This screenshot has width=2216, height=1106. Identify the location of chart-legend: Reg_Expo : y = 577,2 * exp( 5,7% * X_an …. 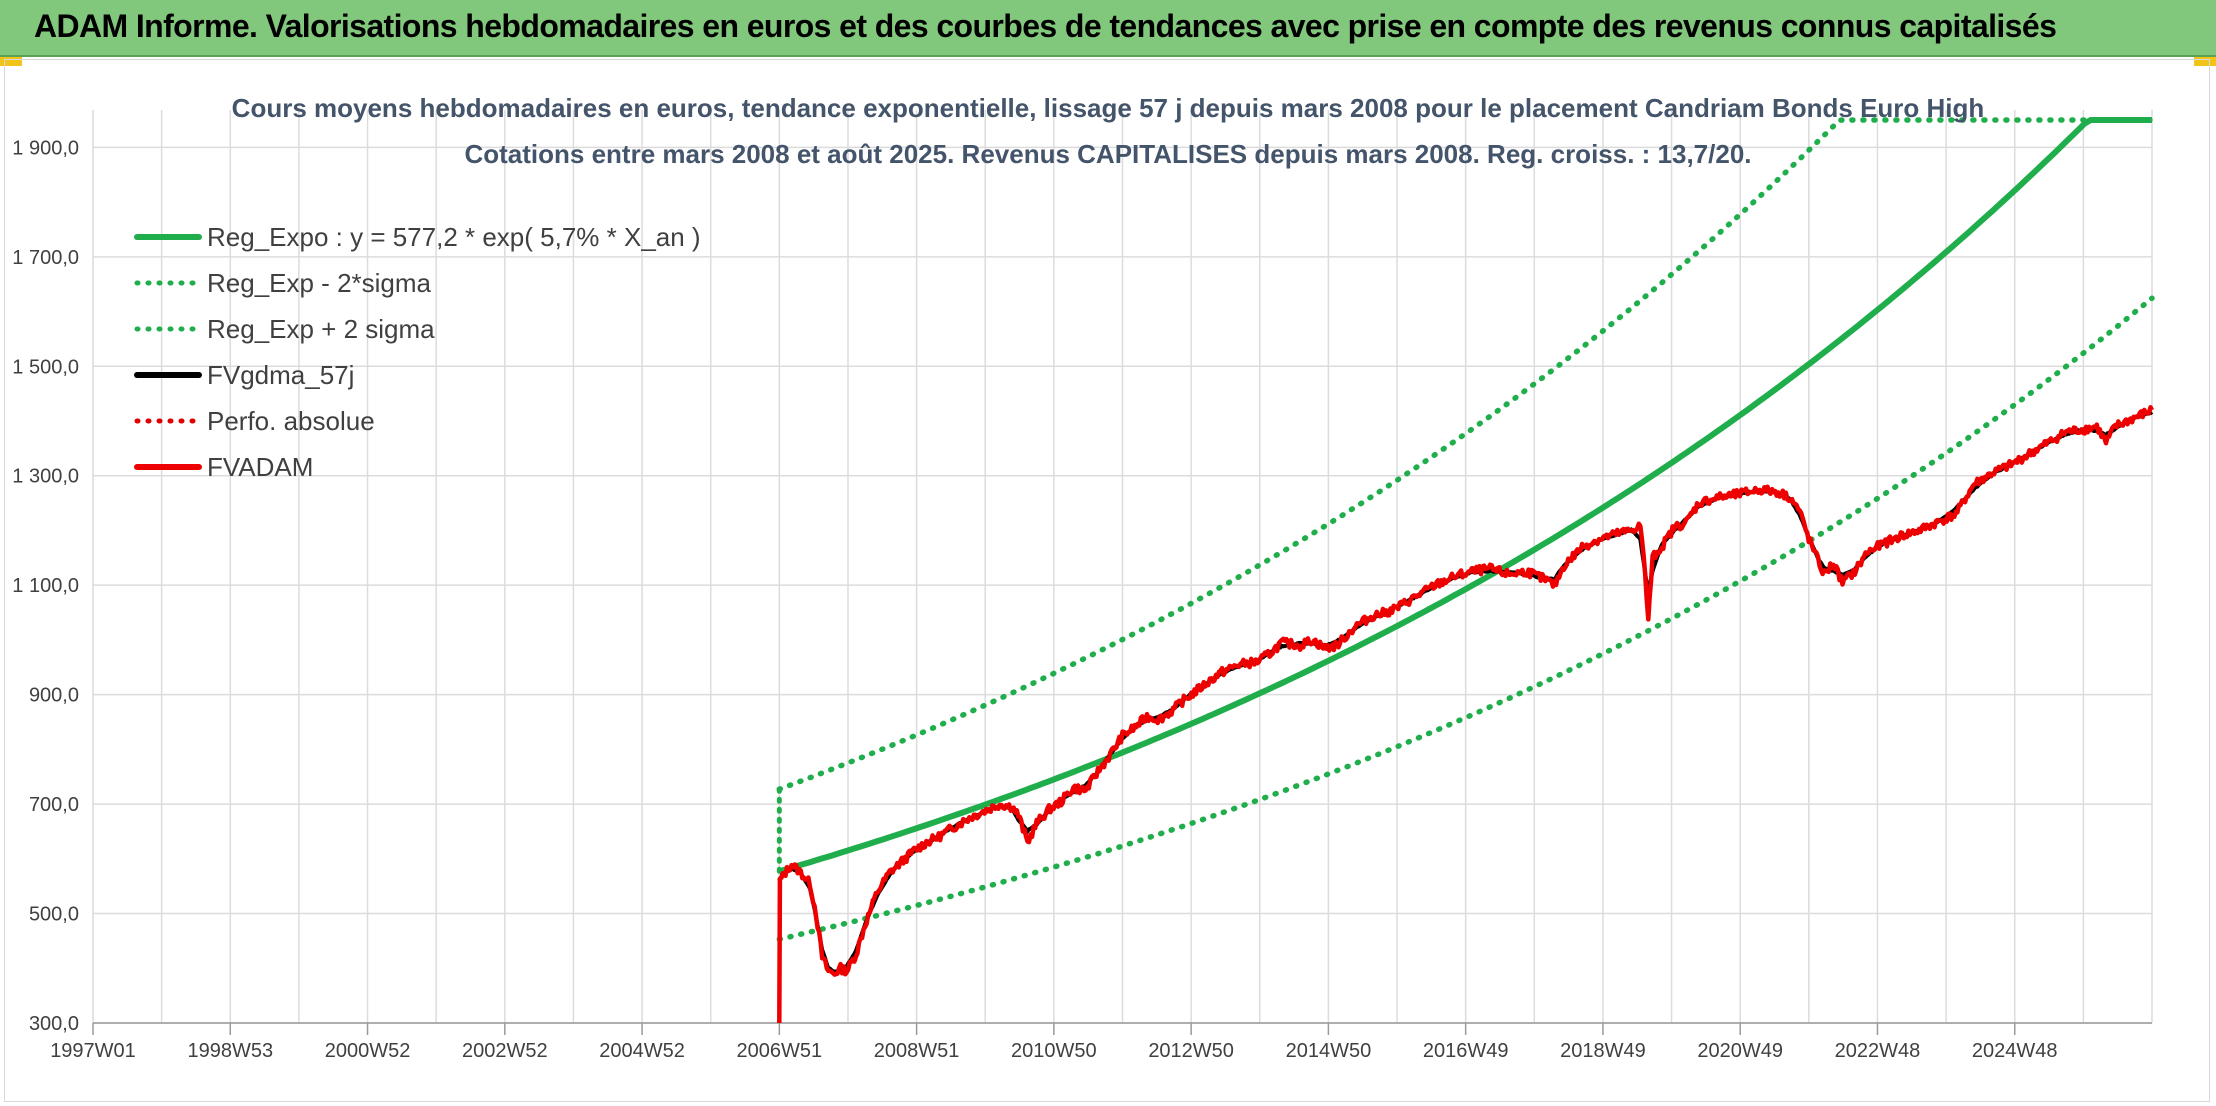
(417, 352).